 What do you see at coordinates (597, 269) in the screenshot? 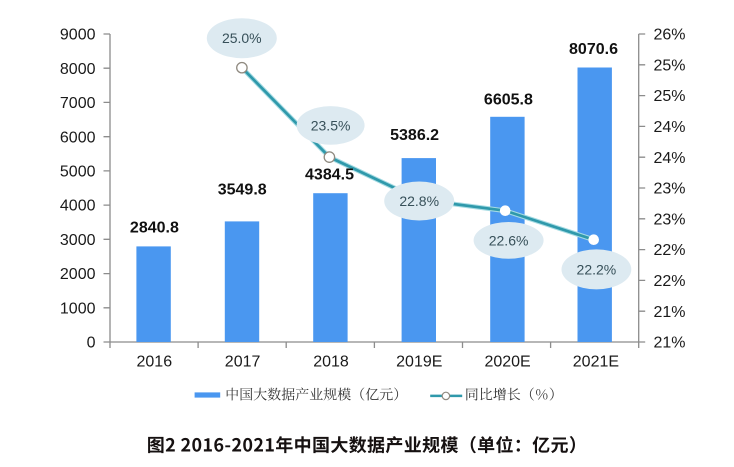
I see `svg-text: 22.2%` at bounding box center [597, 269].